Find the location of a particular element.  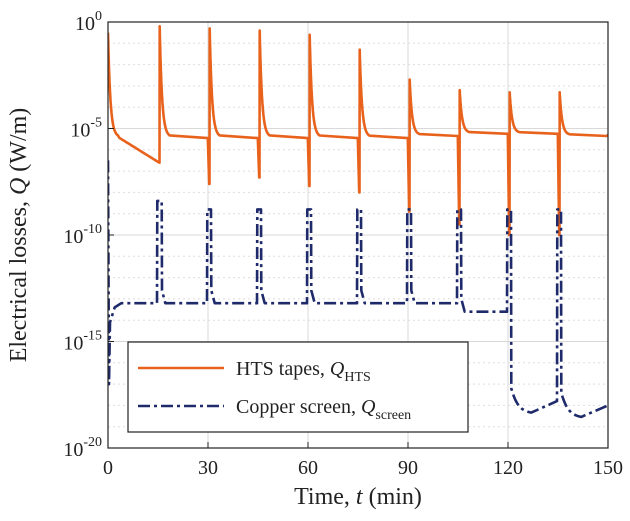

x-tick-label: 90 is located at coordinates (408, 468).